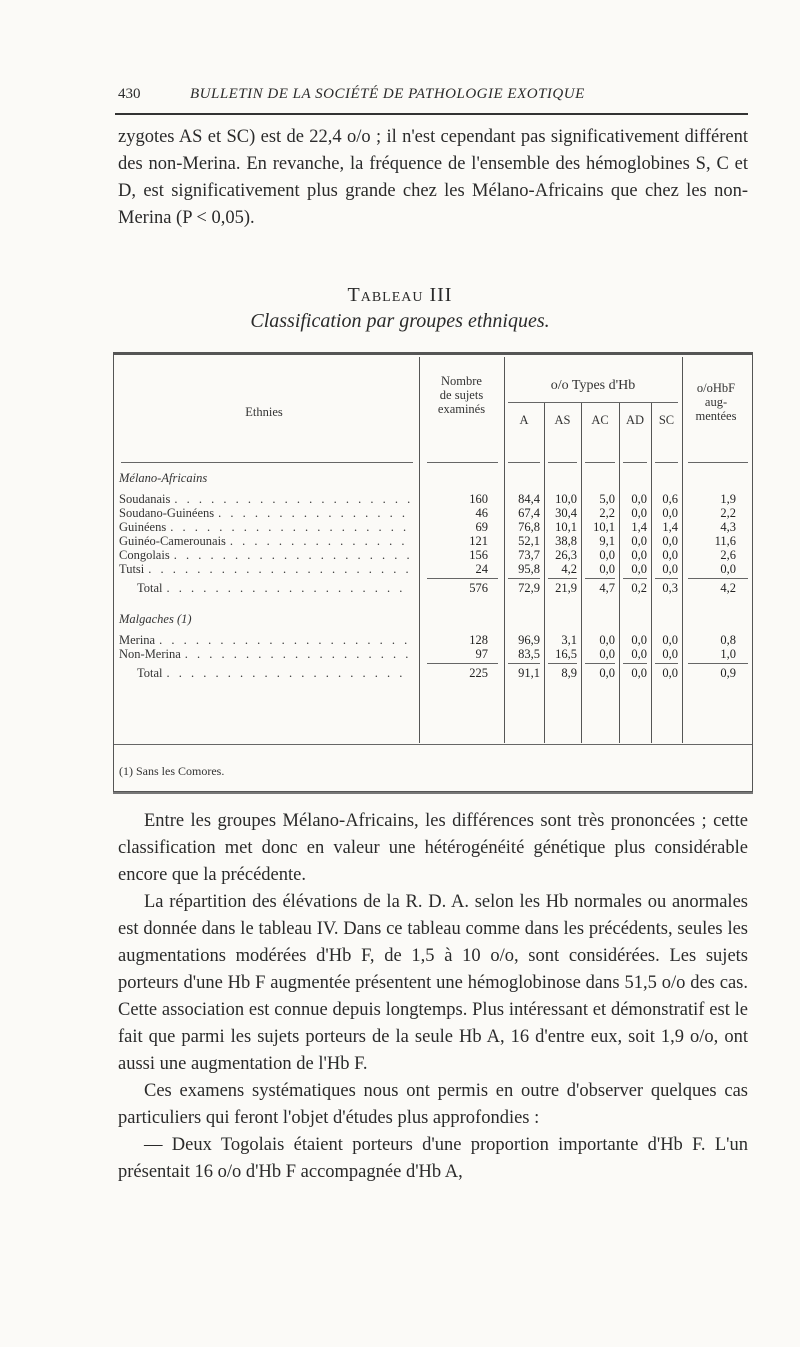 This screenshot has width=800, height=1347. I want to click on table-subtitle: Classification par groupes ethniques., so click(400, 321).